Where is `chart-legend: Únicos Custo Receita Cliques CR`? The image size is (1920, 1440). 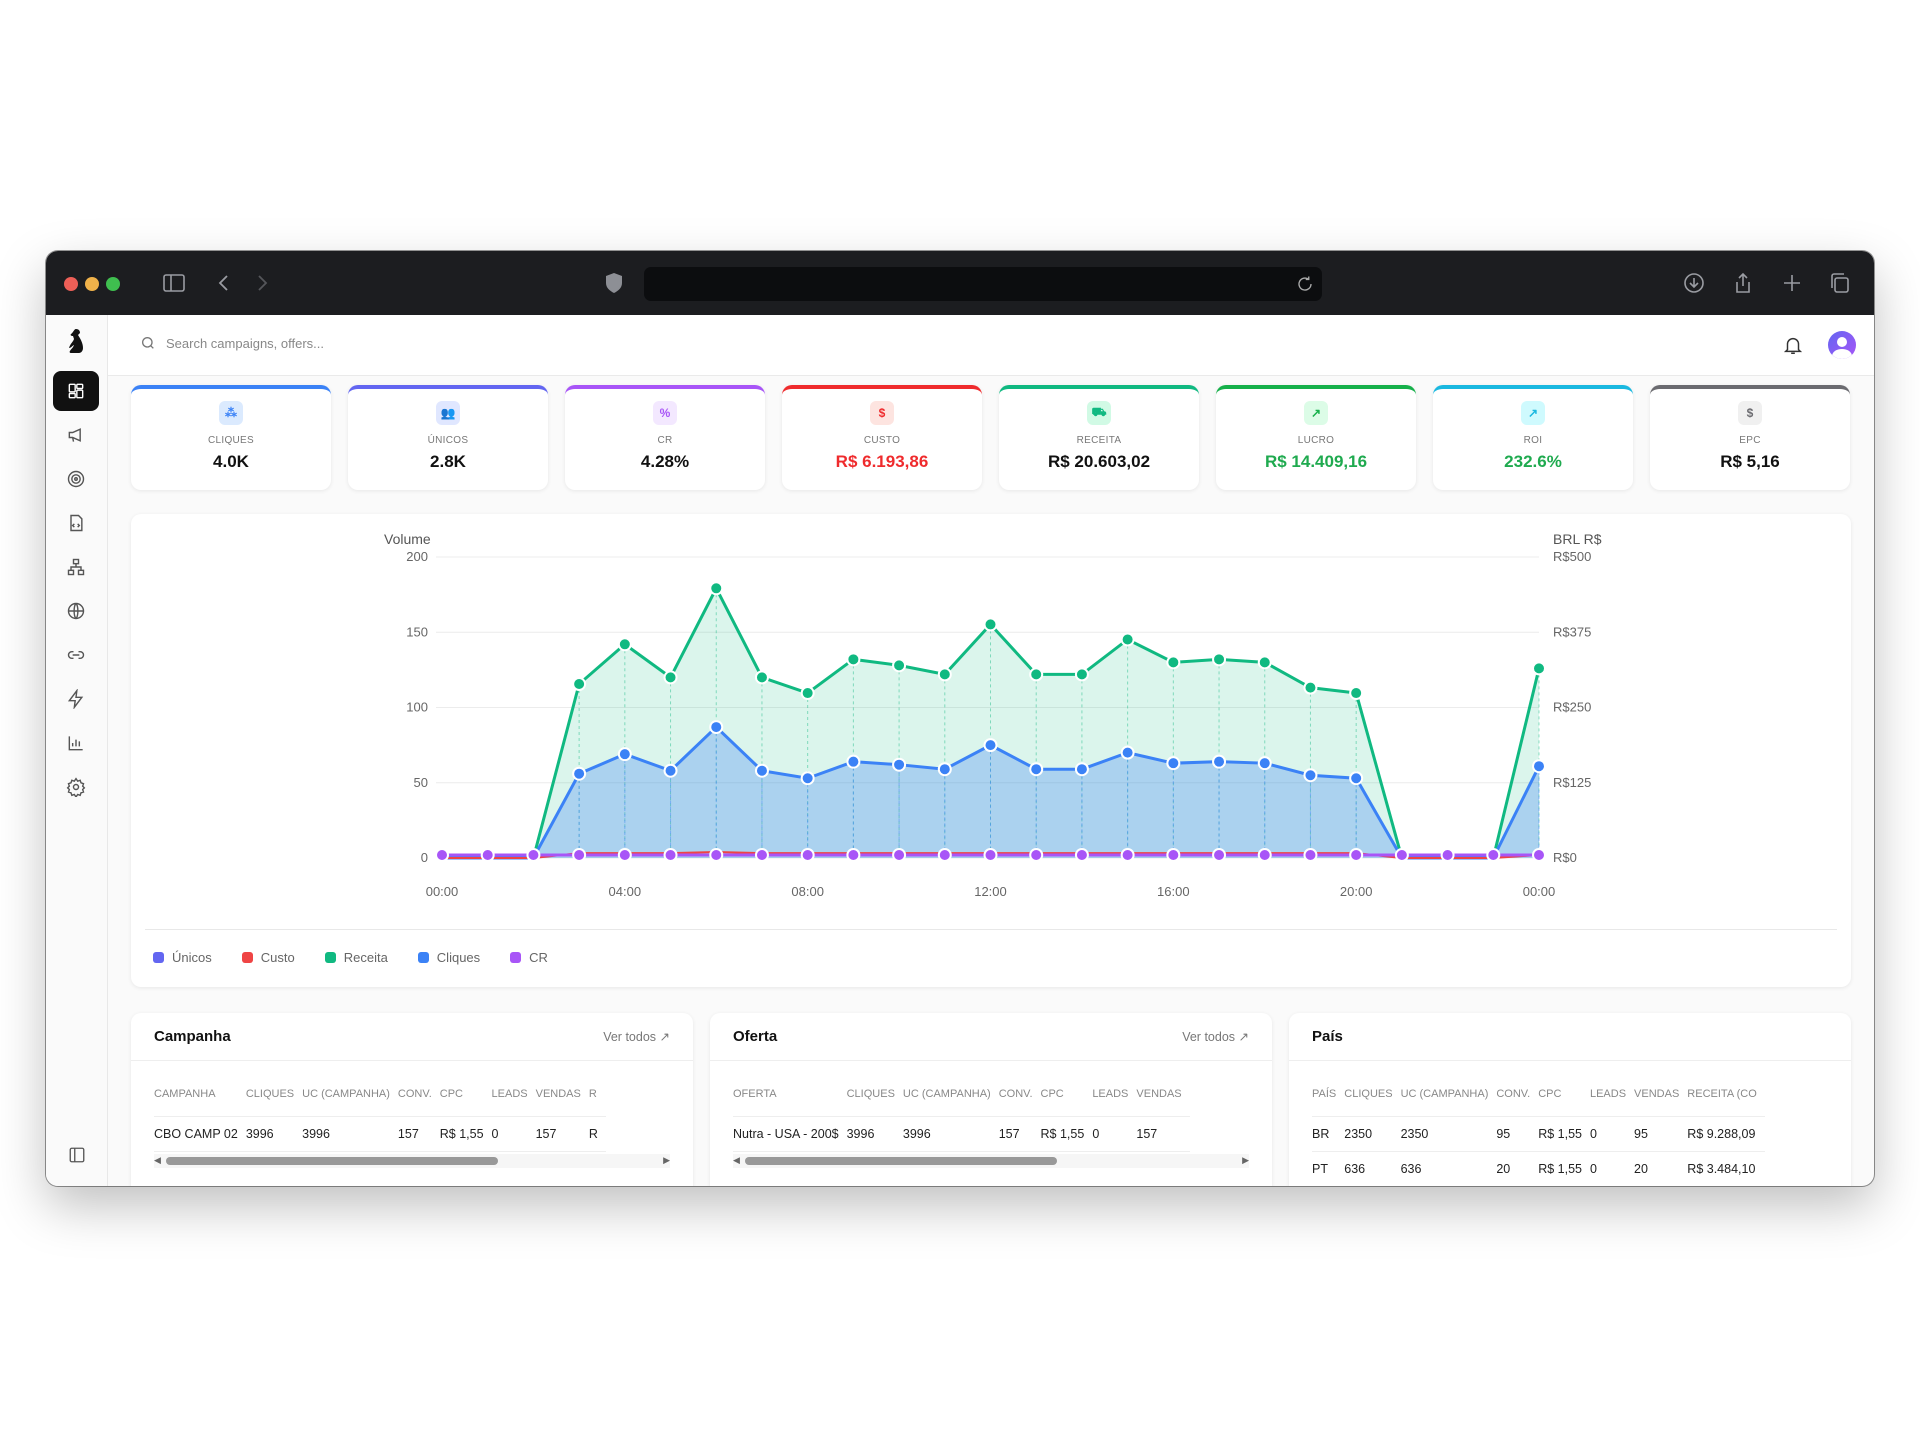
chart-legend: Únicos Custo Receita Cliques CR is located at coordinates (350, 957).